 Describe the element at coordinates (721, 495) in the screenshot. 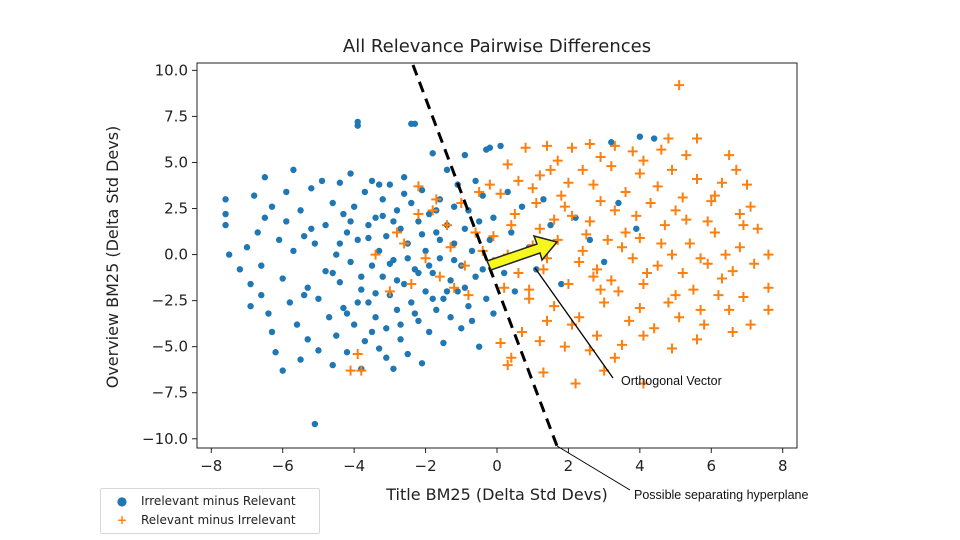

I see `hyperplane-annotation: Possible separating hyperplane` at that location.